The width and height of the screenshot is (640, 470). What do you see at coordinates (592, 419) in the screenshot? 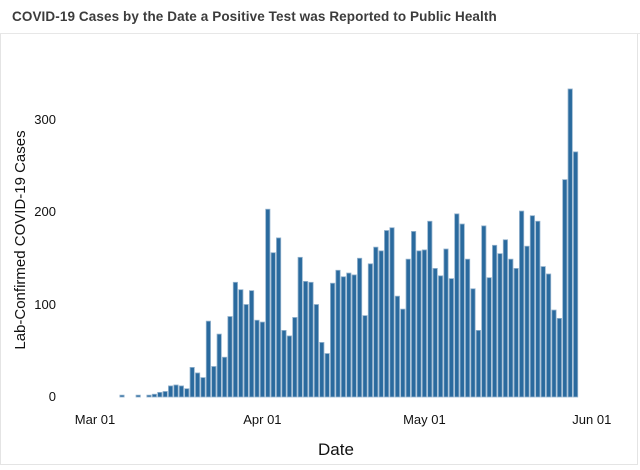
I see `x-tick-label: Jun 01` at bounding box center [592, 419].